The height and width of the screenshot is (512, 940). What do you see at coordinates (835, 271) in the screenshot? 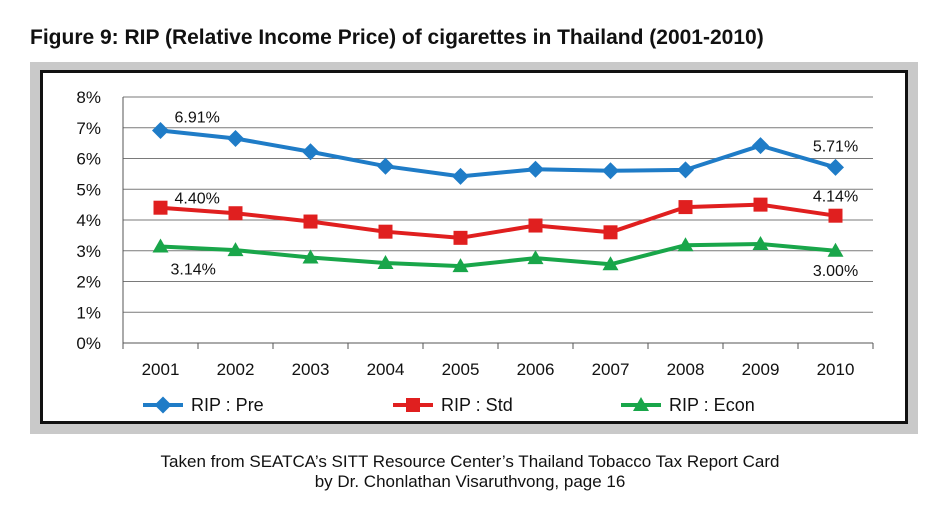
I see `data-label: 3.00%` at bounding box center [835, 271].